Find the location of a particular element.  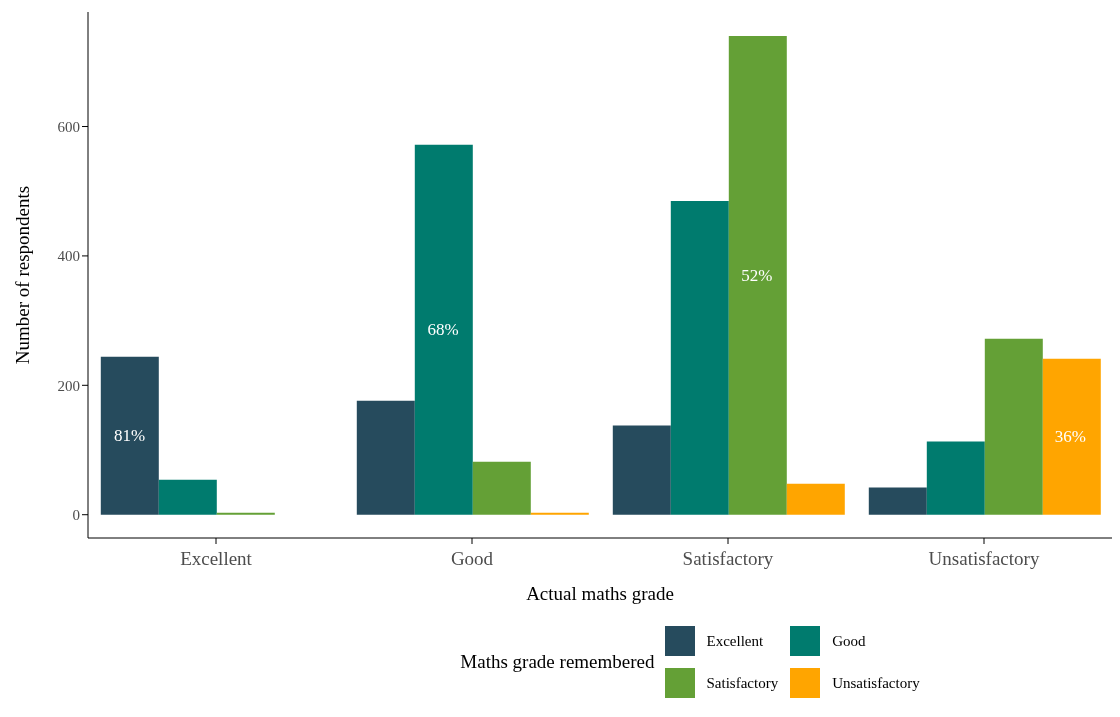

x-tick-label: Satisfactory is located at coordinates (728, 559).